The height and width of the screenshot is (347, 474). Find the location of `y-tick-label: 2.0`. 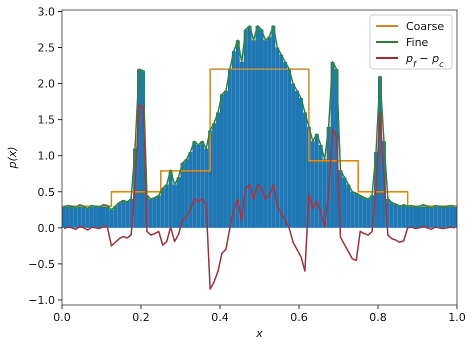

y-tick-label: 2.0 is located at coordinates (46, 84).